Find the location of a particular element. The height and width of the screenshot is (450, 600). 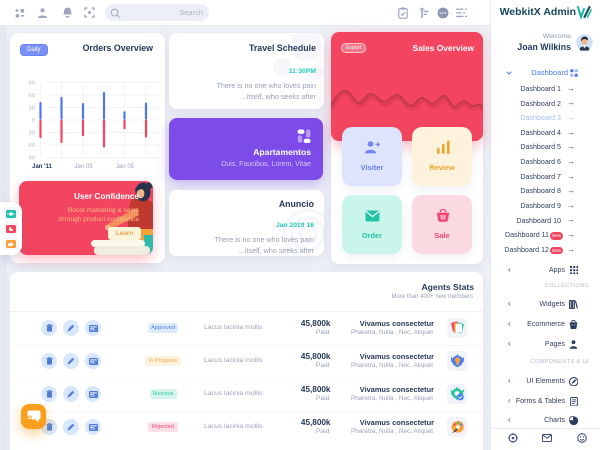

svg-text: Jan 03 is located at coordinates (83, 167).